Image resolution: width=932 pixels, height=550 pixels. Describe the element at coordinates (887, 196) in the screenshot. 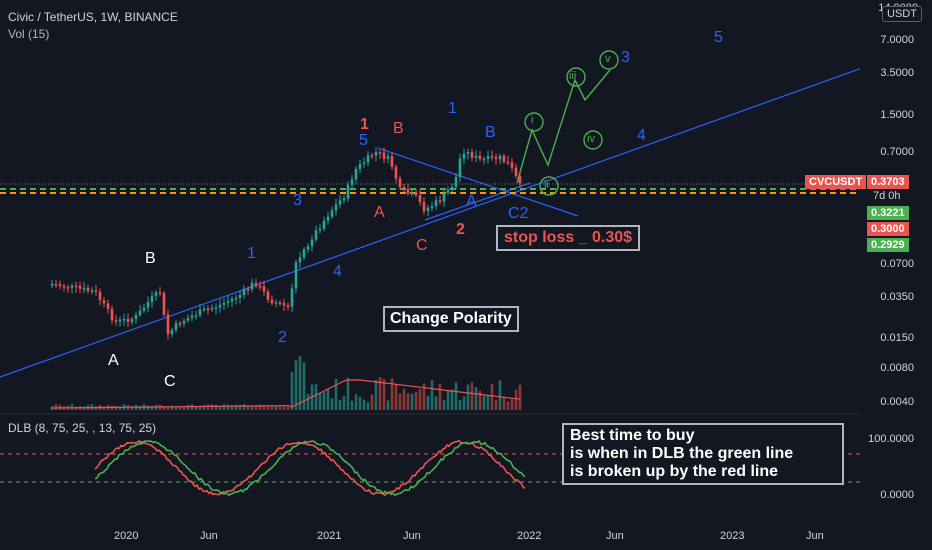

I see `bar-countdown: 7d 0h` at that location.